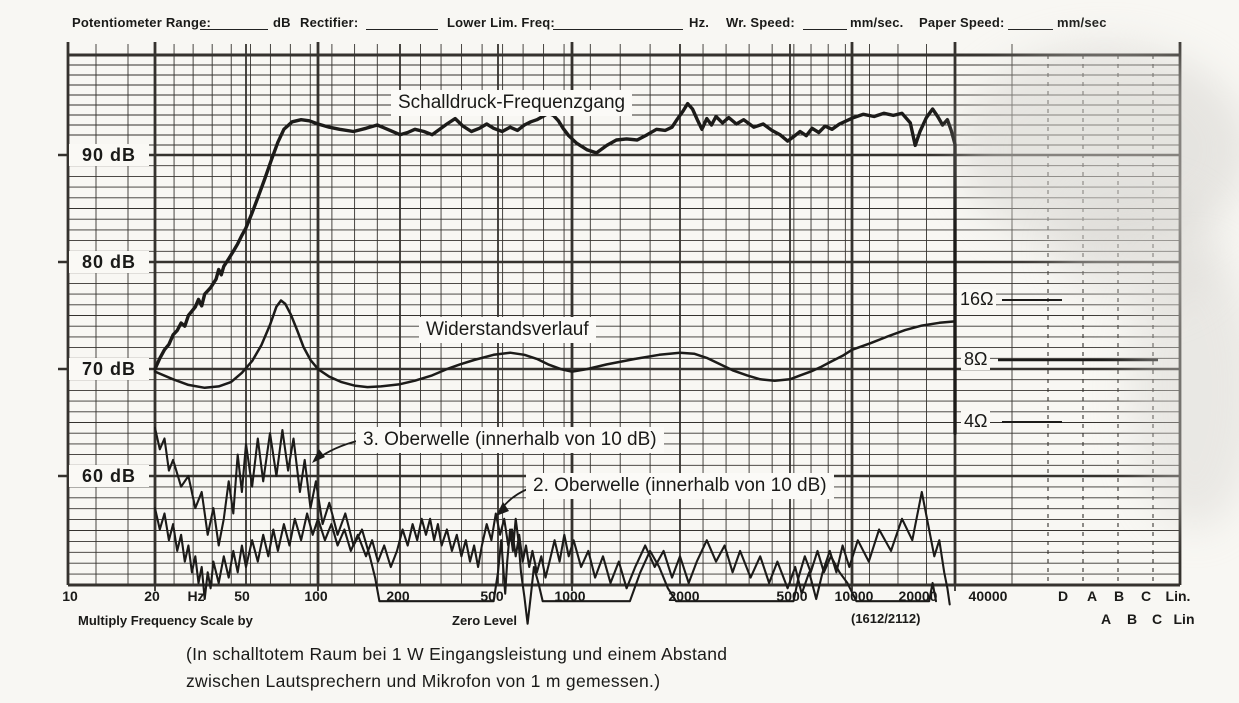  I want to click on weighting-top-C: C, so click(1146, 596).